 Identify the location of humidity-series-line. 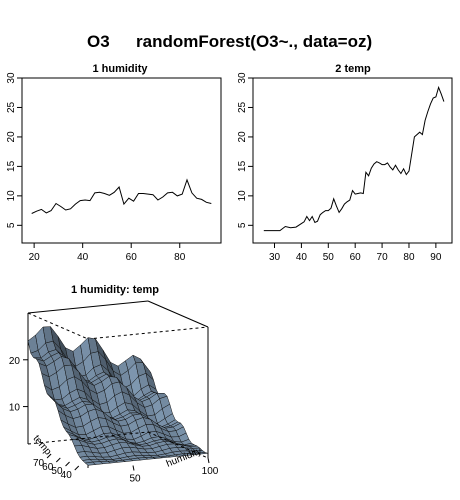
(121, 196).